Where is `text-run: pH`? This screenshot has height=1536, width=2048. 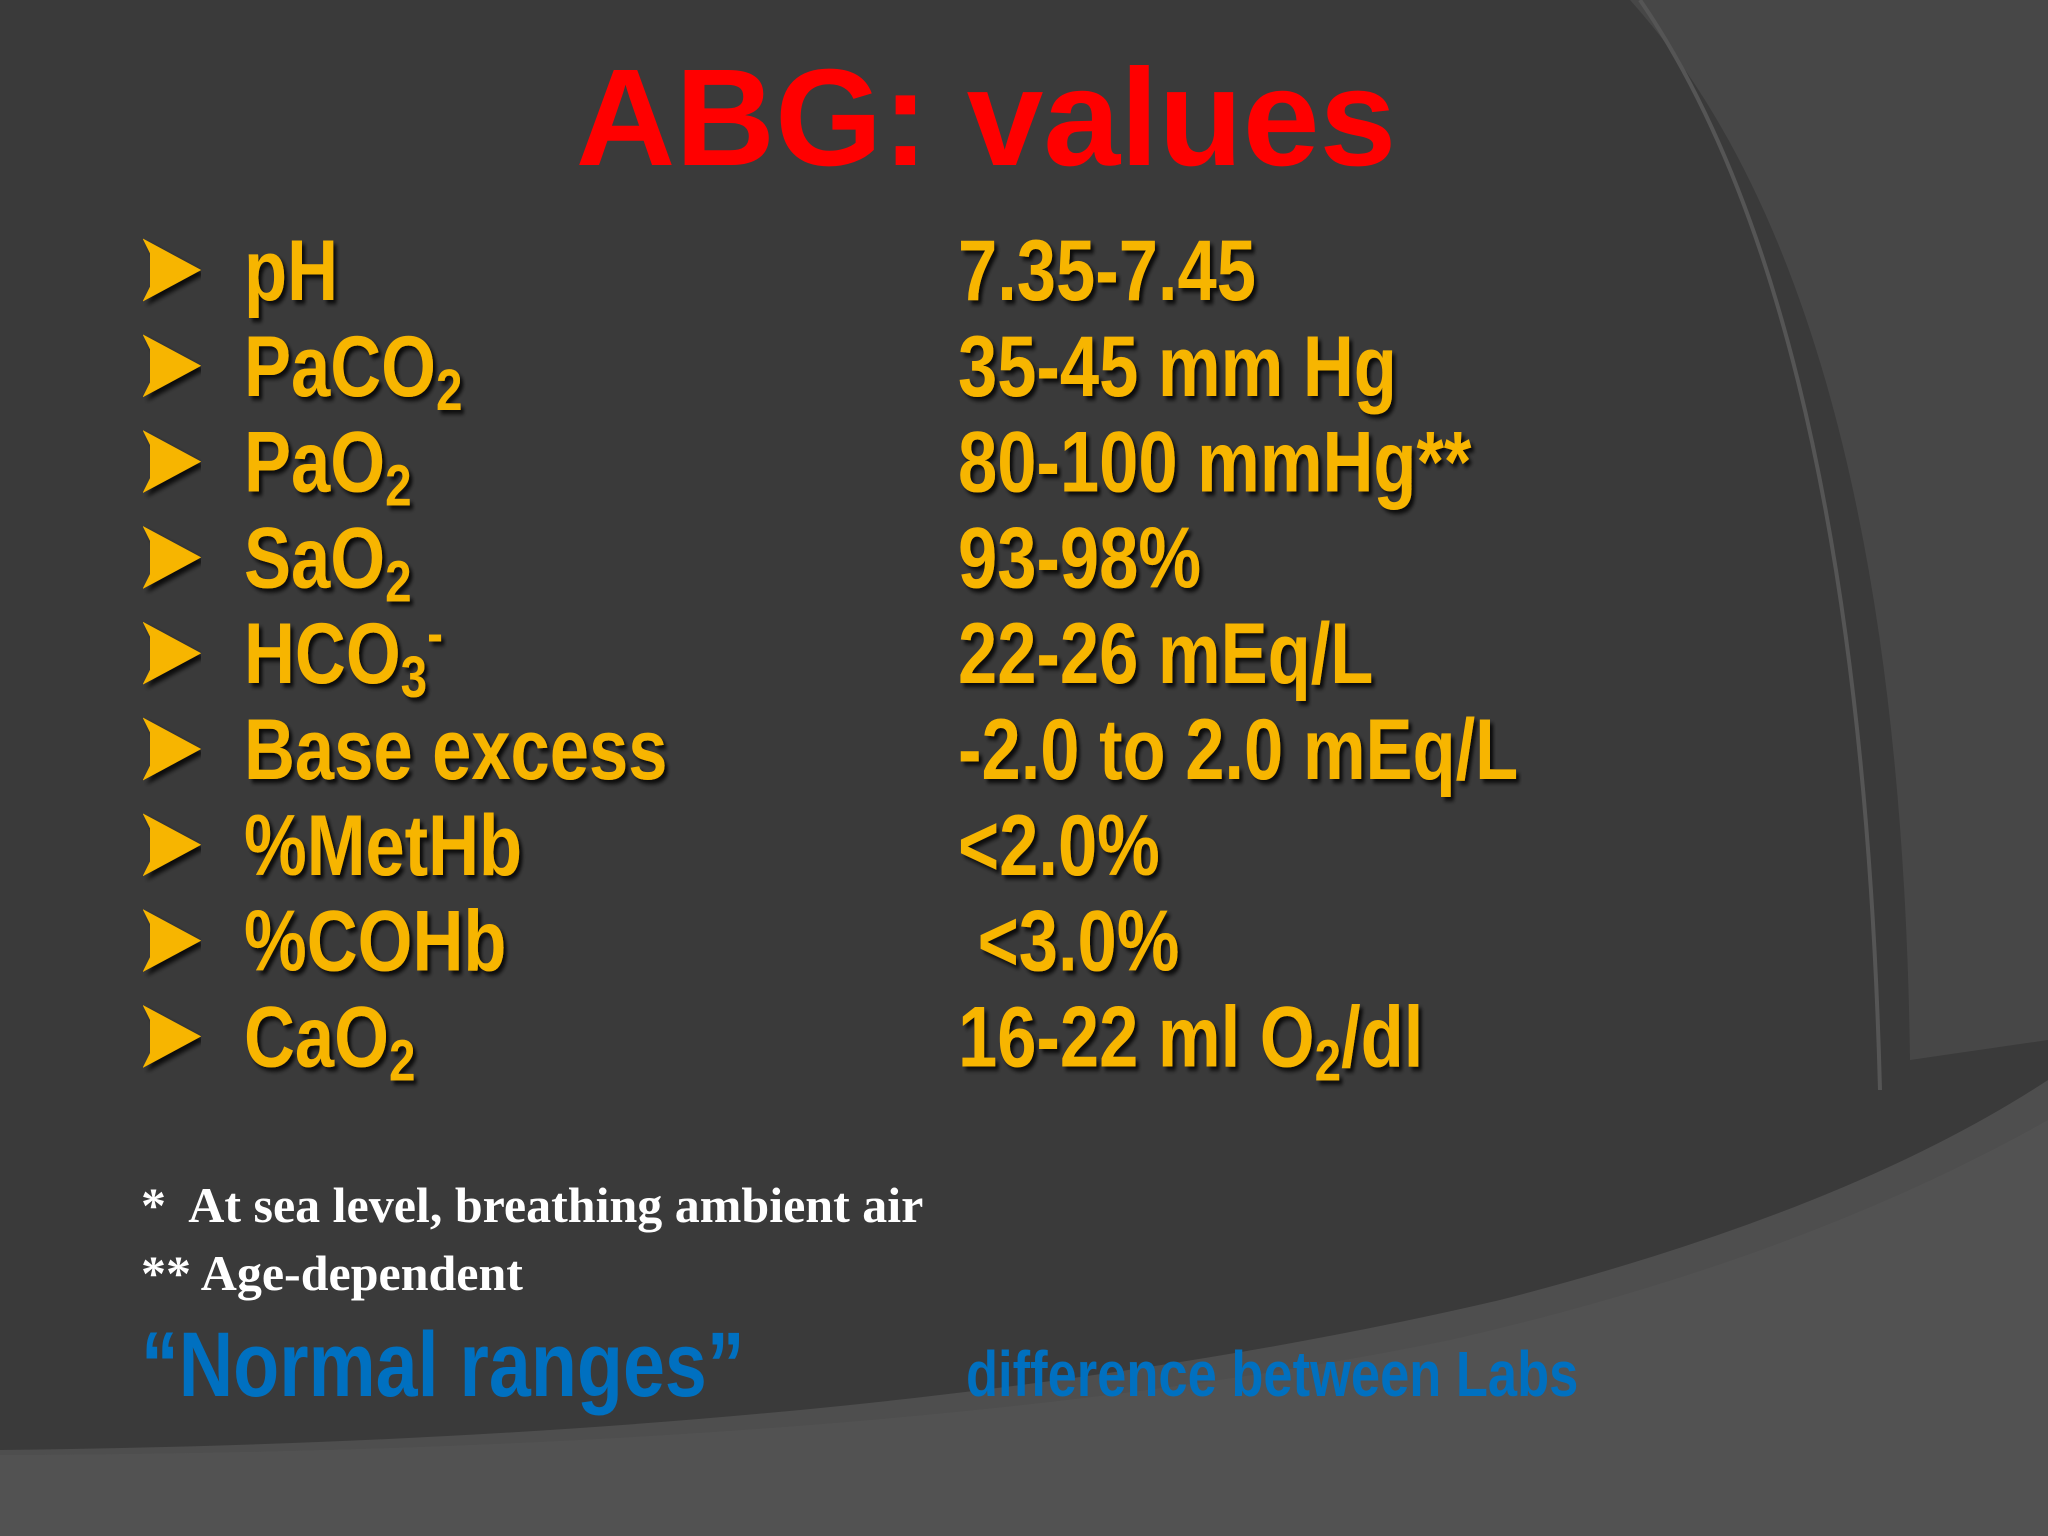 text-run: pH is located at coordinates (291, 270).